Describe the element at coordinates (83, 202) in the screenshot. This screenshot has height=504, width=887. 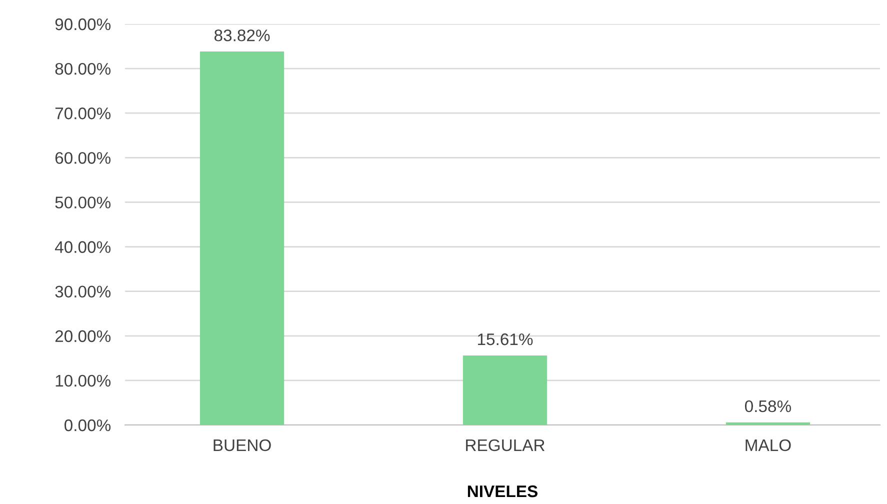
I see `y-tick-label: 50.00%` at that location.